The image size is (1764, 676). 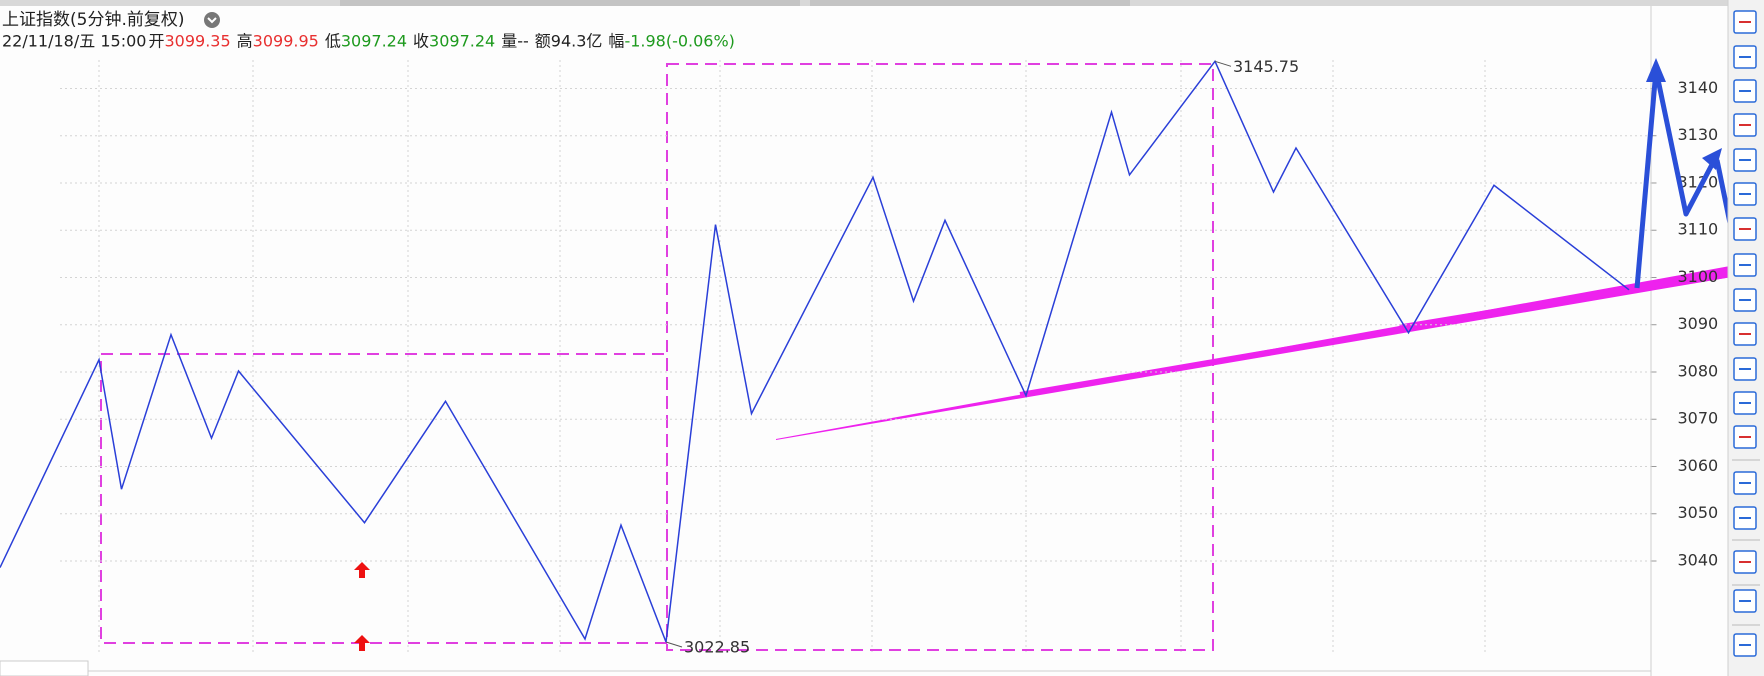 I want to click on bottom-tab, so click(x=44, y=668).